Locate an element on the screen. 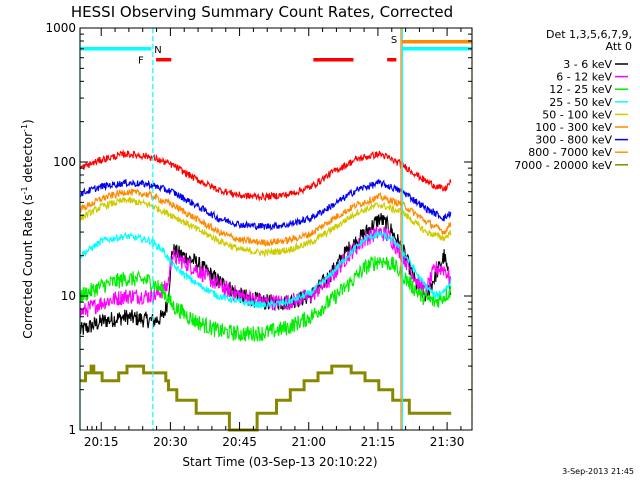  legend-label-1: 3 - 6 keV is located at coordinates (587, 64).